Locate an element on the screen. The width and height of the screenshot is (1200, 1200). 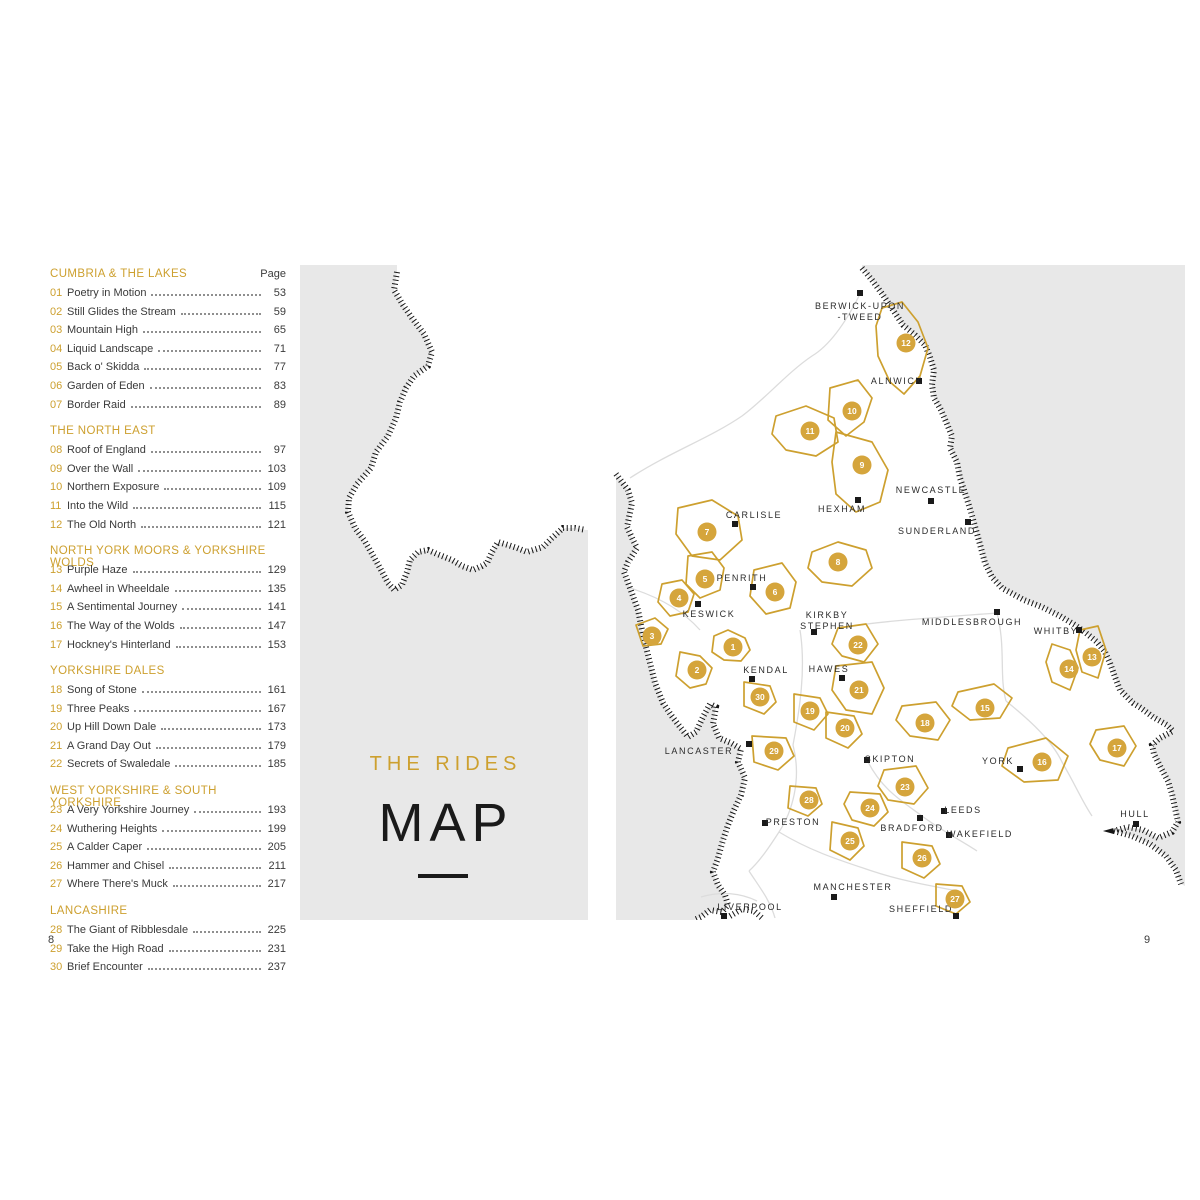
toc-item: 25 A Calder Caper 205 is located at coordinates (168, 850).